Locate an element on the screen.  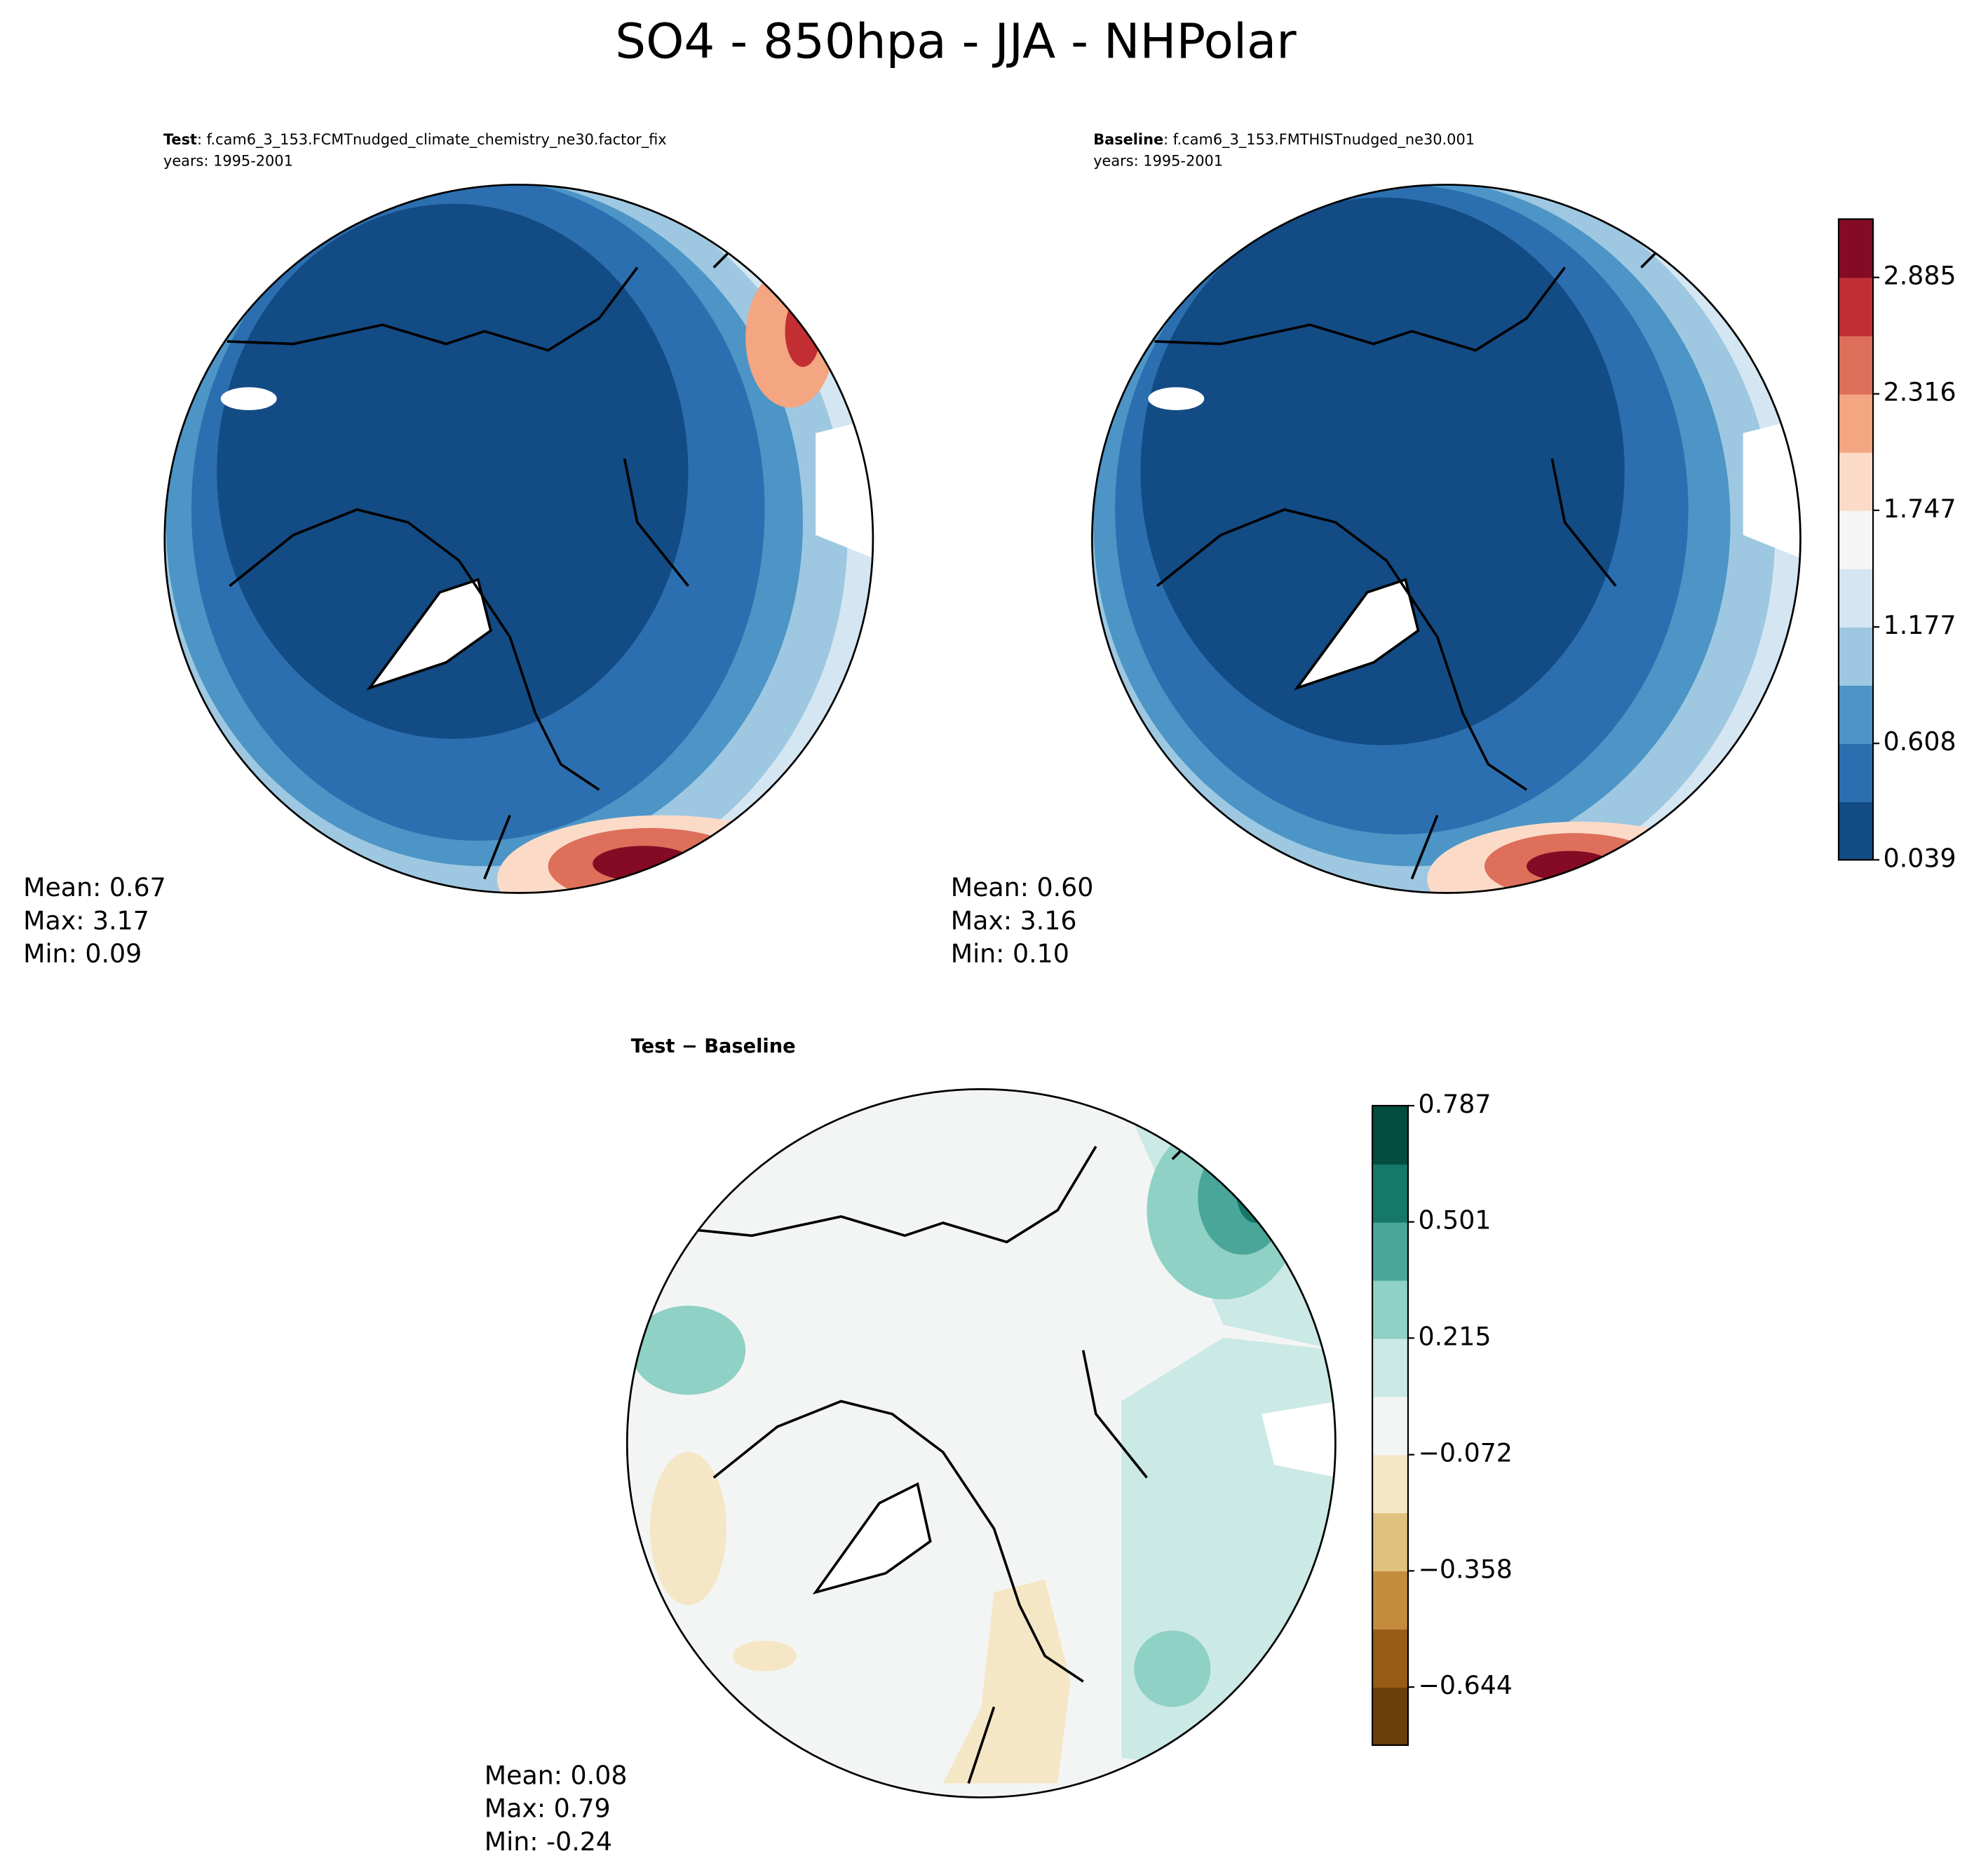
stat: Min: 0.09 is located at coordinates (82, 954).